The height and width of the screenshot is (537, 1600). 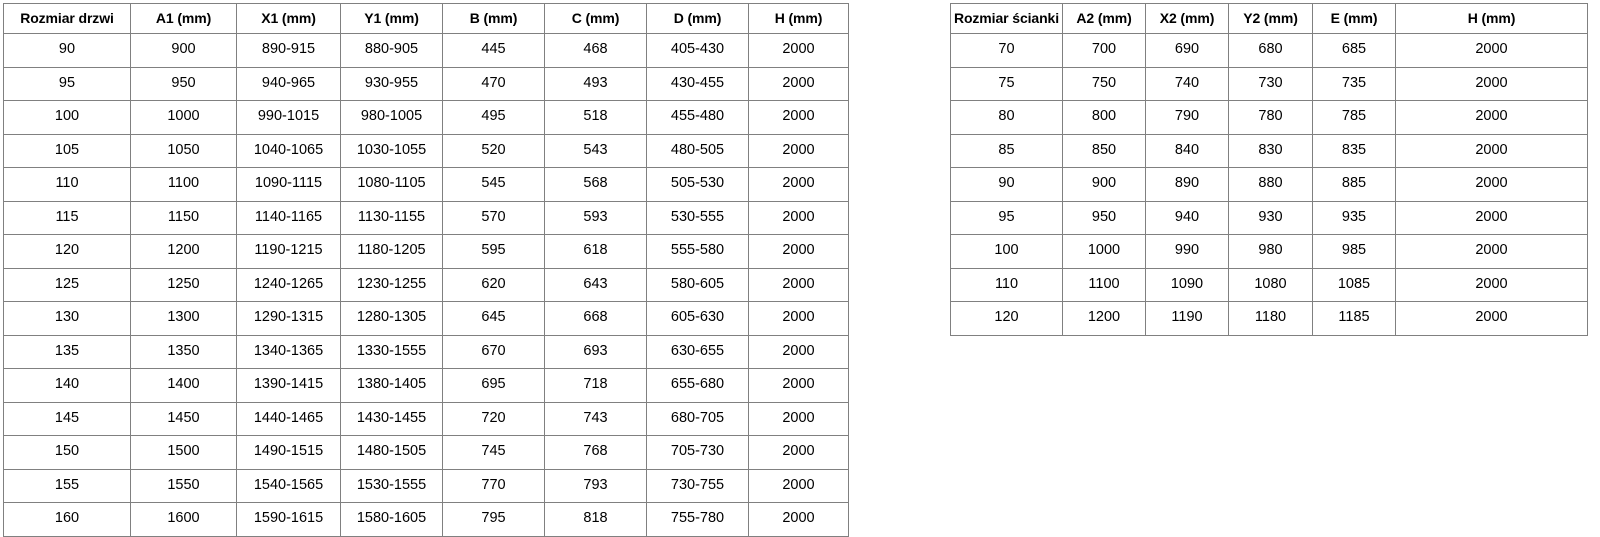 What do you see at coordinates (1187, 150) in the screenshot?
I see `table-cell: 840` at bounding box center [1187, 150].